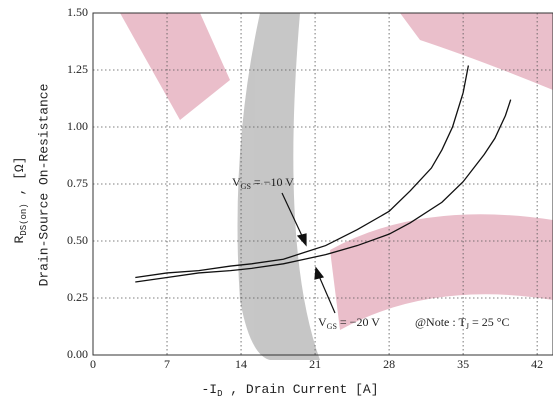  I want to click on annotation: VGS = −10 V, so click(263, 183).